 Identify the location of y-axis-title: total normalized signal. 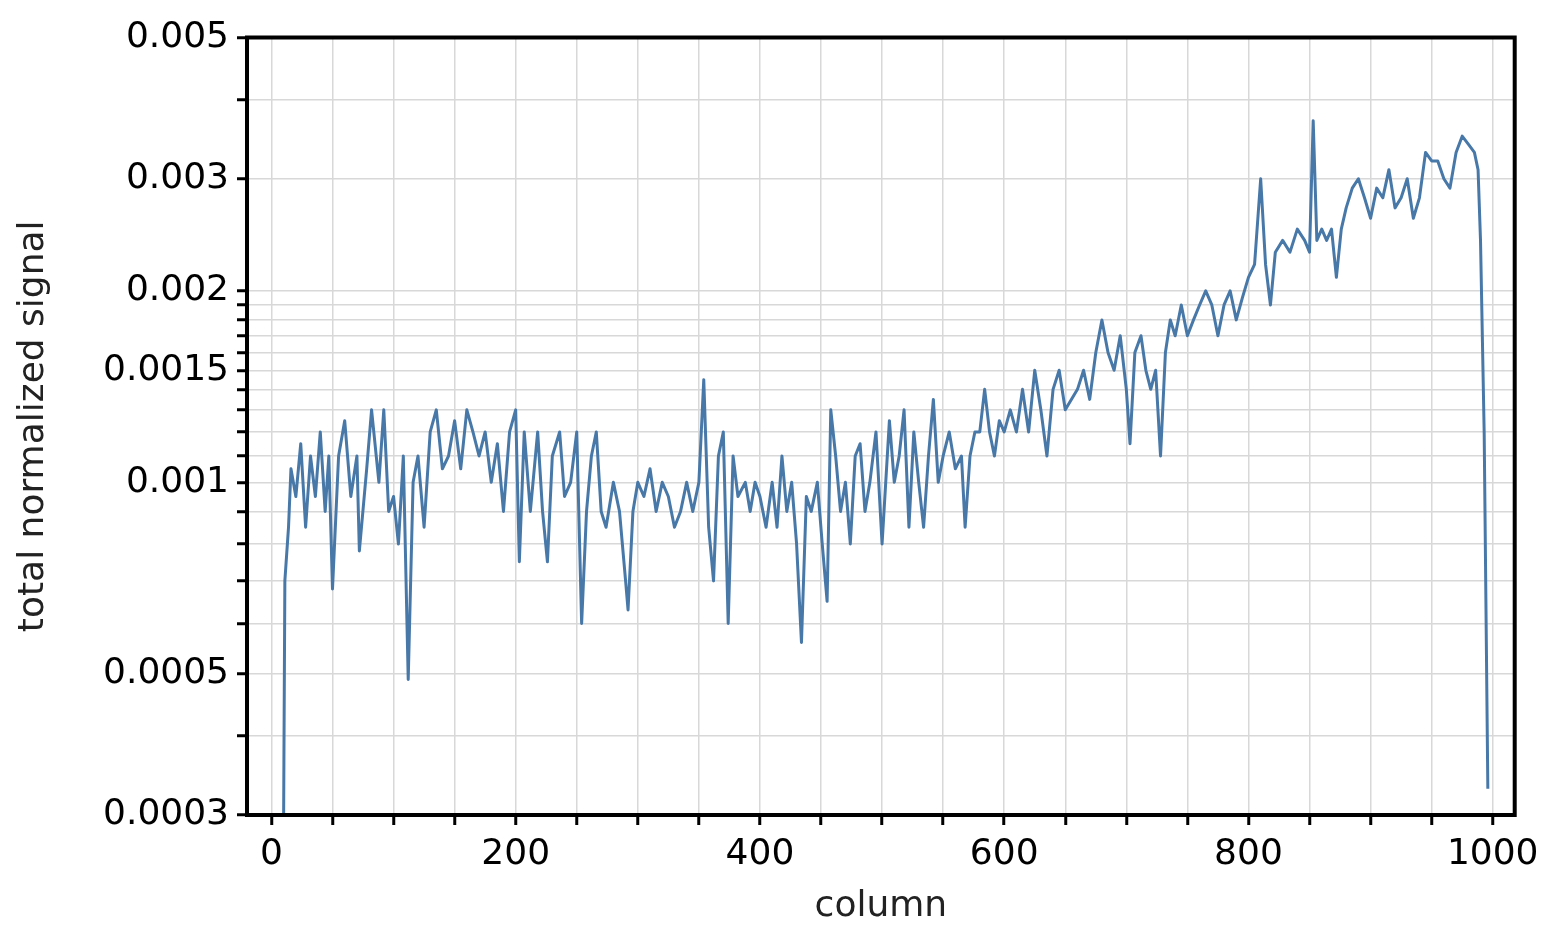
(30, 426).